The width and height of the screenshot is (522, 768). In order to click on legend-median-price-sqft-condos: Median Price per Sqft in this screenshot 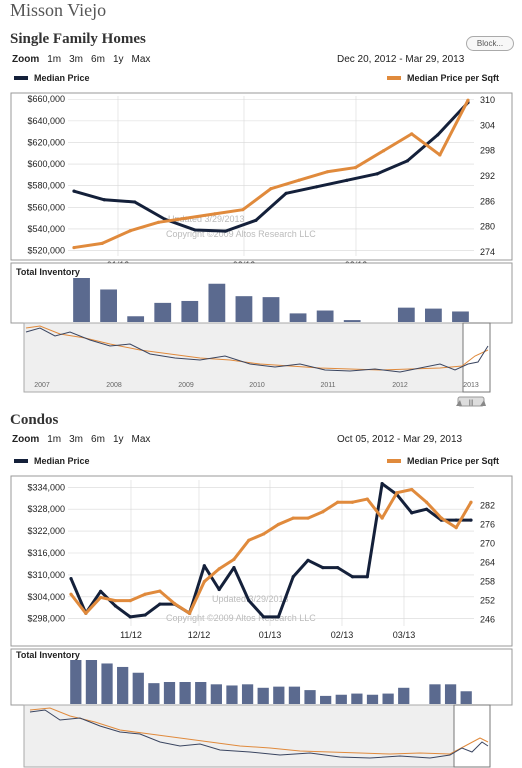, I will do `click(443, 461)`.